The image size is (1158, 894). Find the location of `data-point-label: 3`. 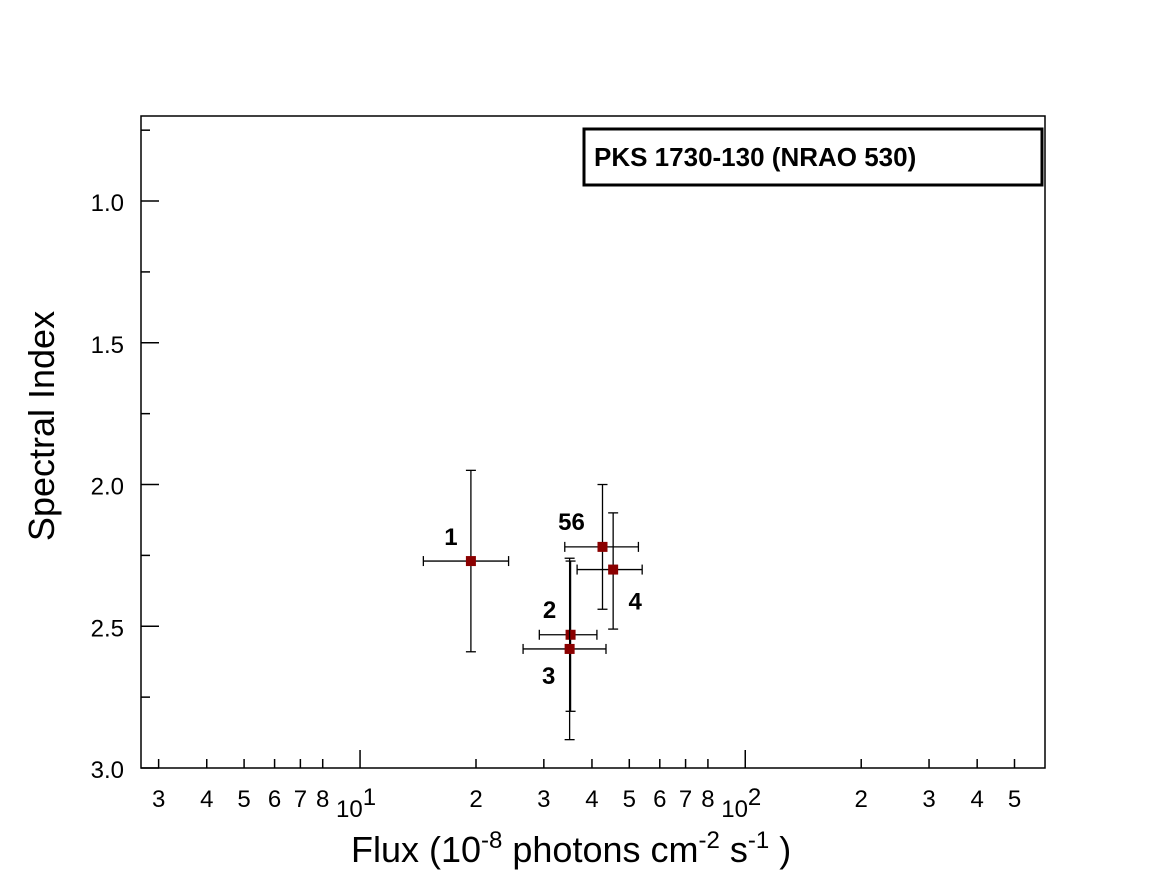

data-point-label: 3 is located at coordinates (548, 676).